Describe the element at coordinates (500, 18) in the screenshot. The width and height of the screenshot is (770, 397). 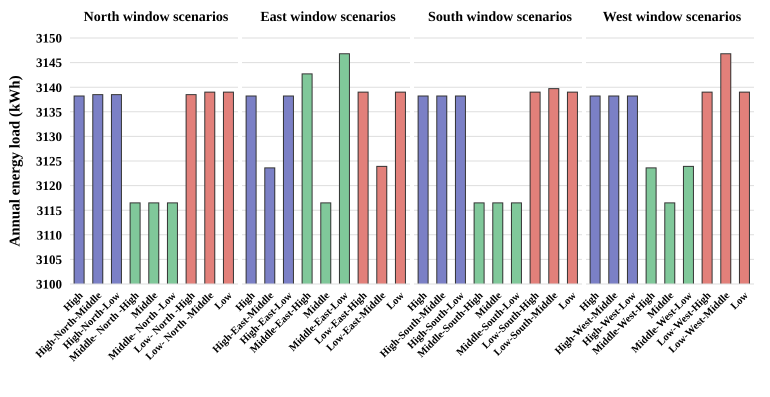
I see `chart-title: South window scenarios` at that location.